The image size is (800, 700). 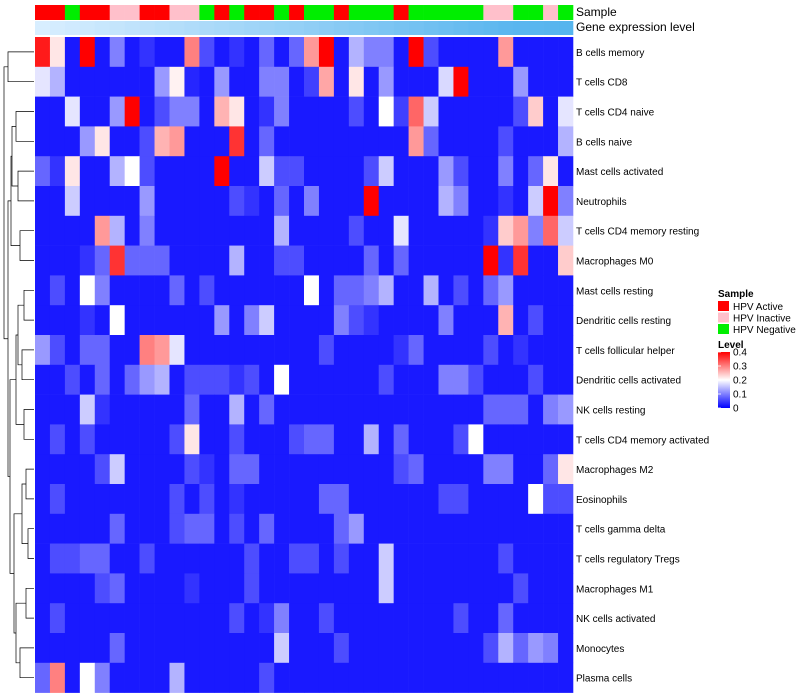 What do you see at coordinates (642, 440) in the screenshot?
I see `row-label: T cells CD4 memory activated` at bounding box center [642, 440].